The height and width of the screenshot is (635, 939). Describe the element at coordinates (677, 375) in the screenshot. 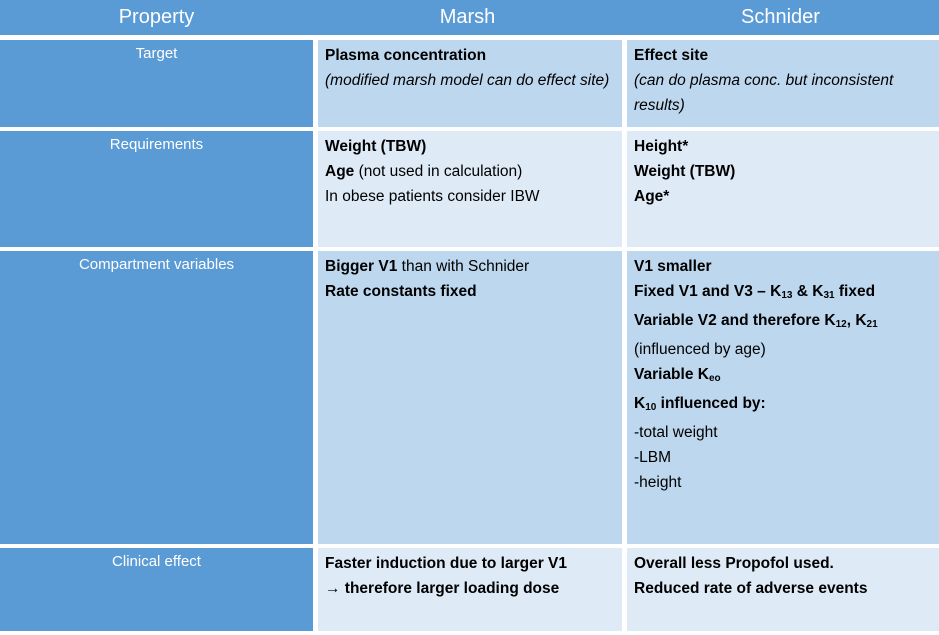

I see `cell-line: Variable Keo` at that location.